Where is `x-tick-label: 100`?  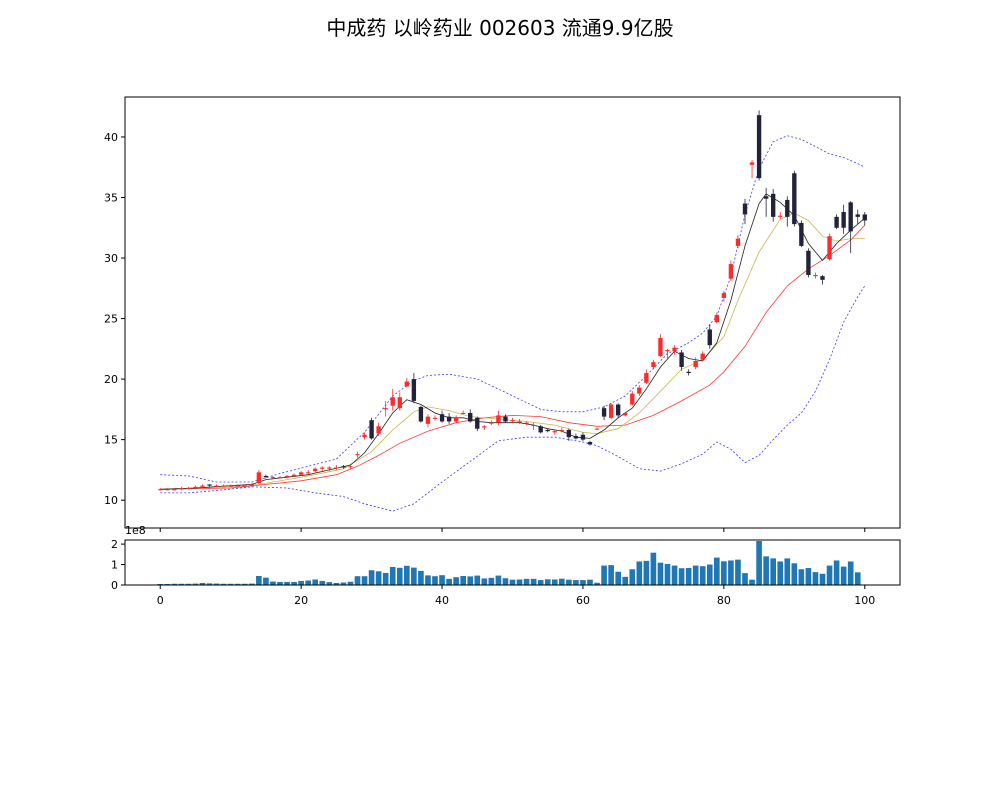
x-tick-label: 100 is located at coordinates (864, 600).